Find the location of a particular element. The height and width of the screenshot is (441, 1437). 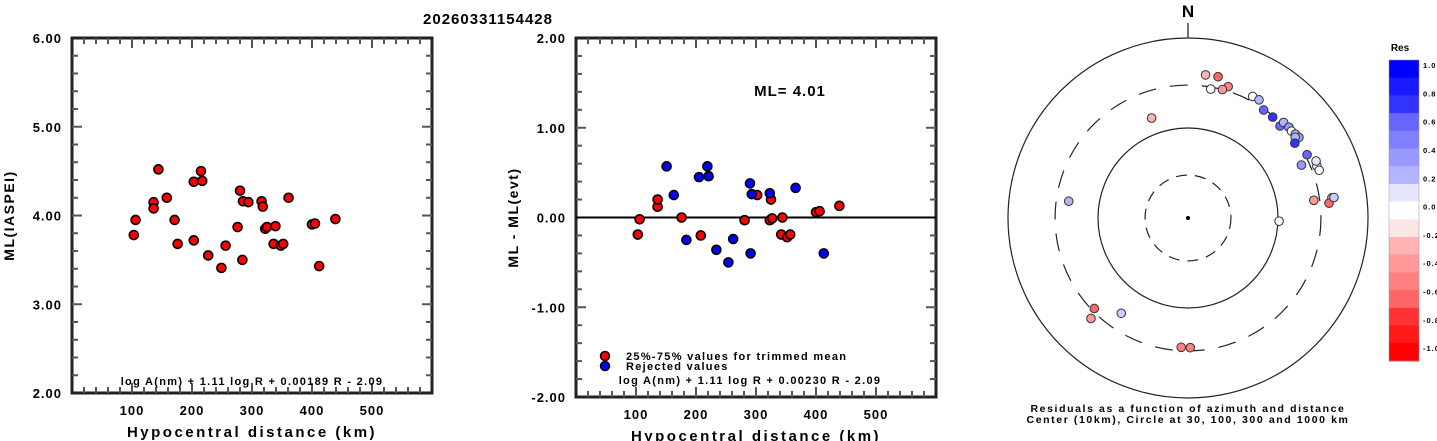

epicenter-marker is located at coordinates (1188, 218).